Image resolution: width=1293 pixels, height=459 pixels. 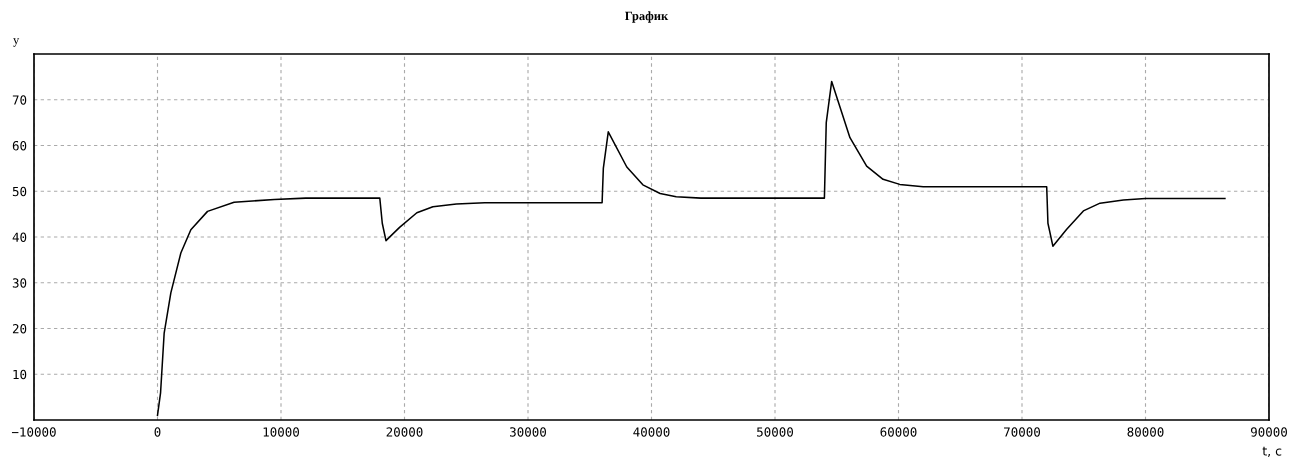 I want to click on x-tick-label: 70000, so click(x=1022, y=432).